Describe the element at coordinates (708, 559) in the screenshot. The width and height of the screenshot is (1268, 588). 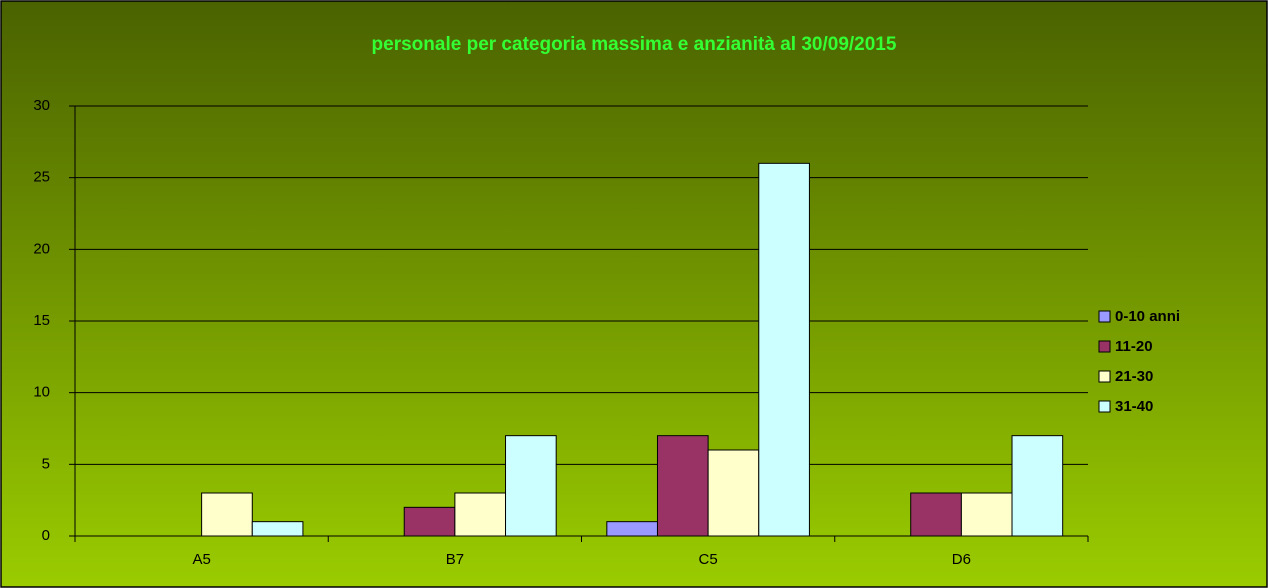
I see `x-tick-label: C5` at that location.